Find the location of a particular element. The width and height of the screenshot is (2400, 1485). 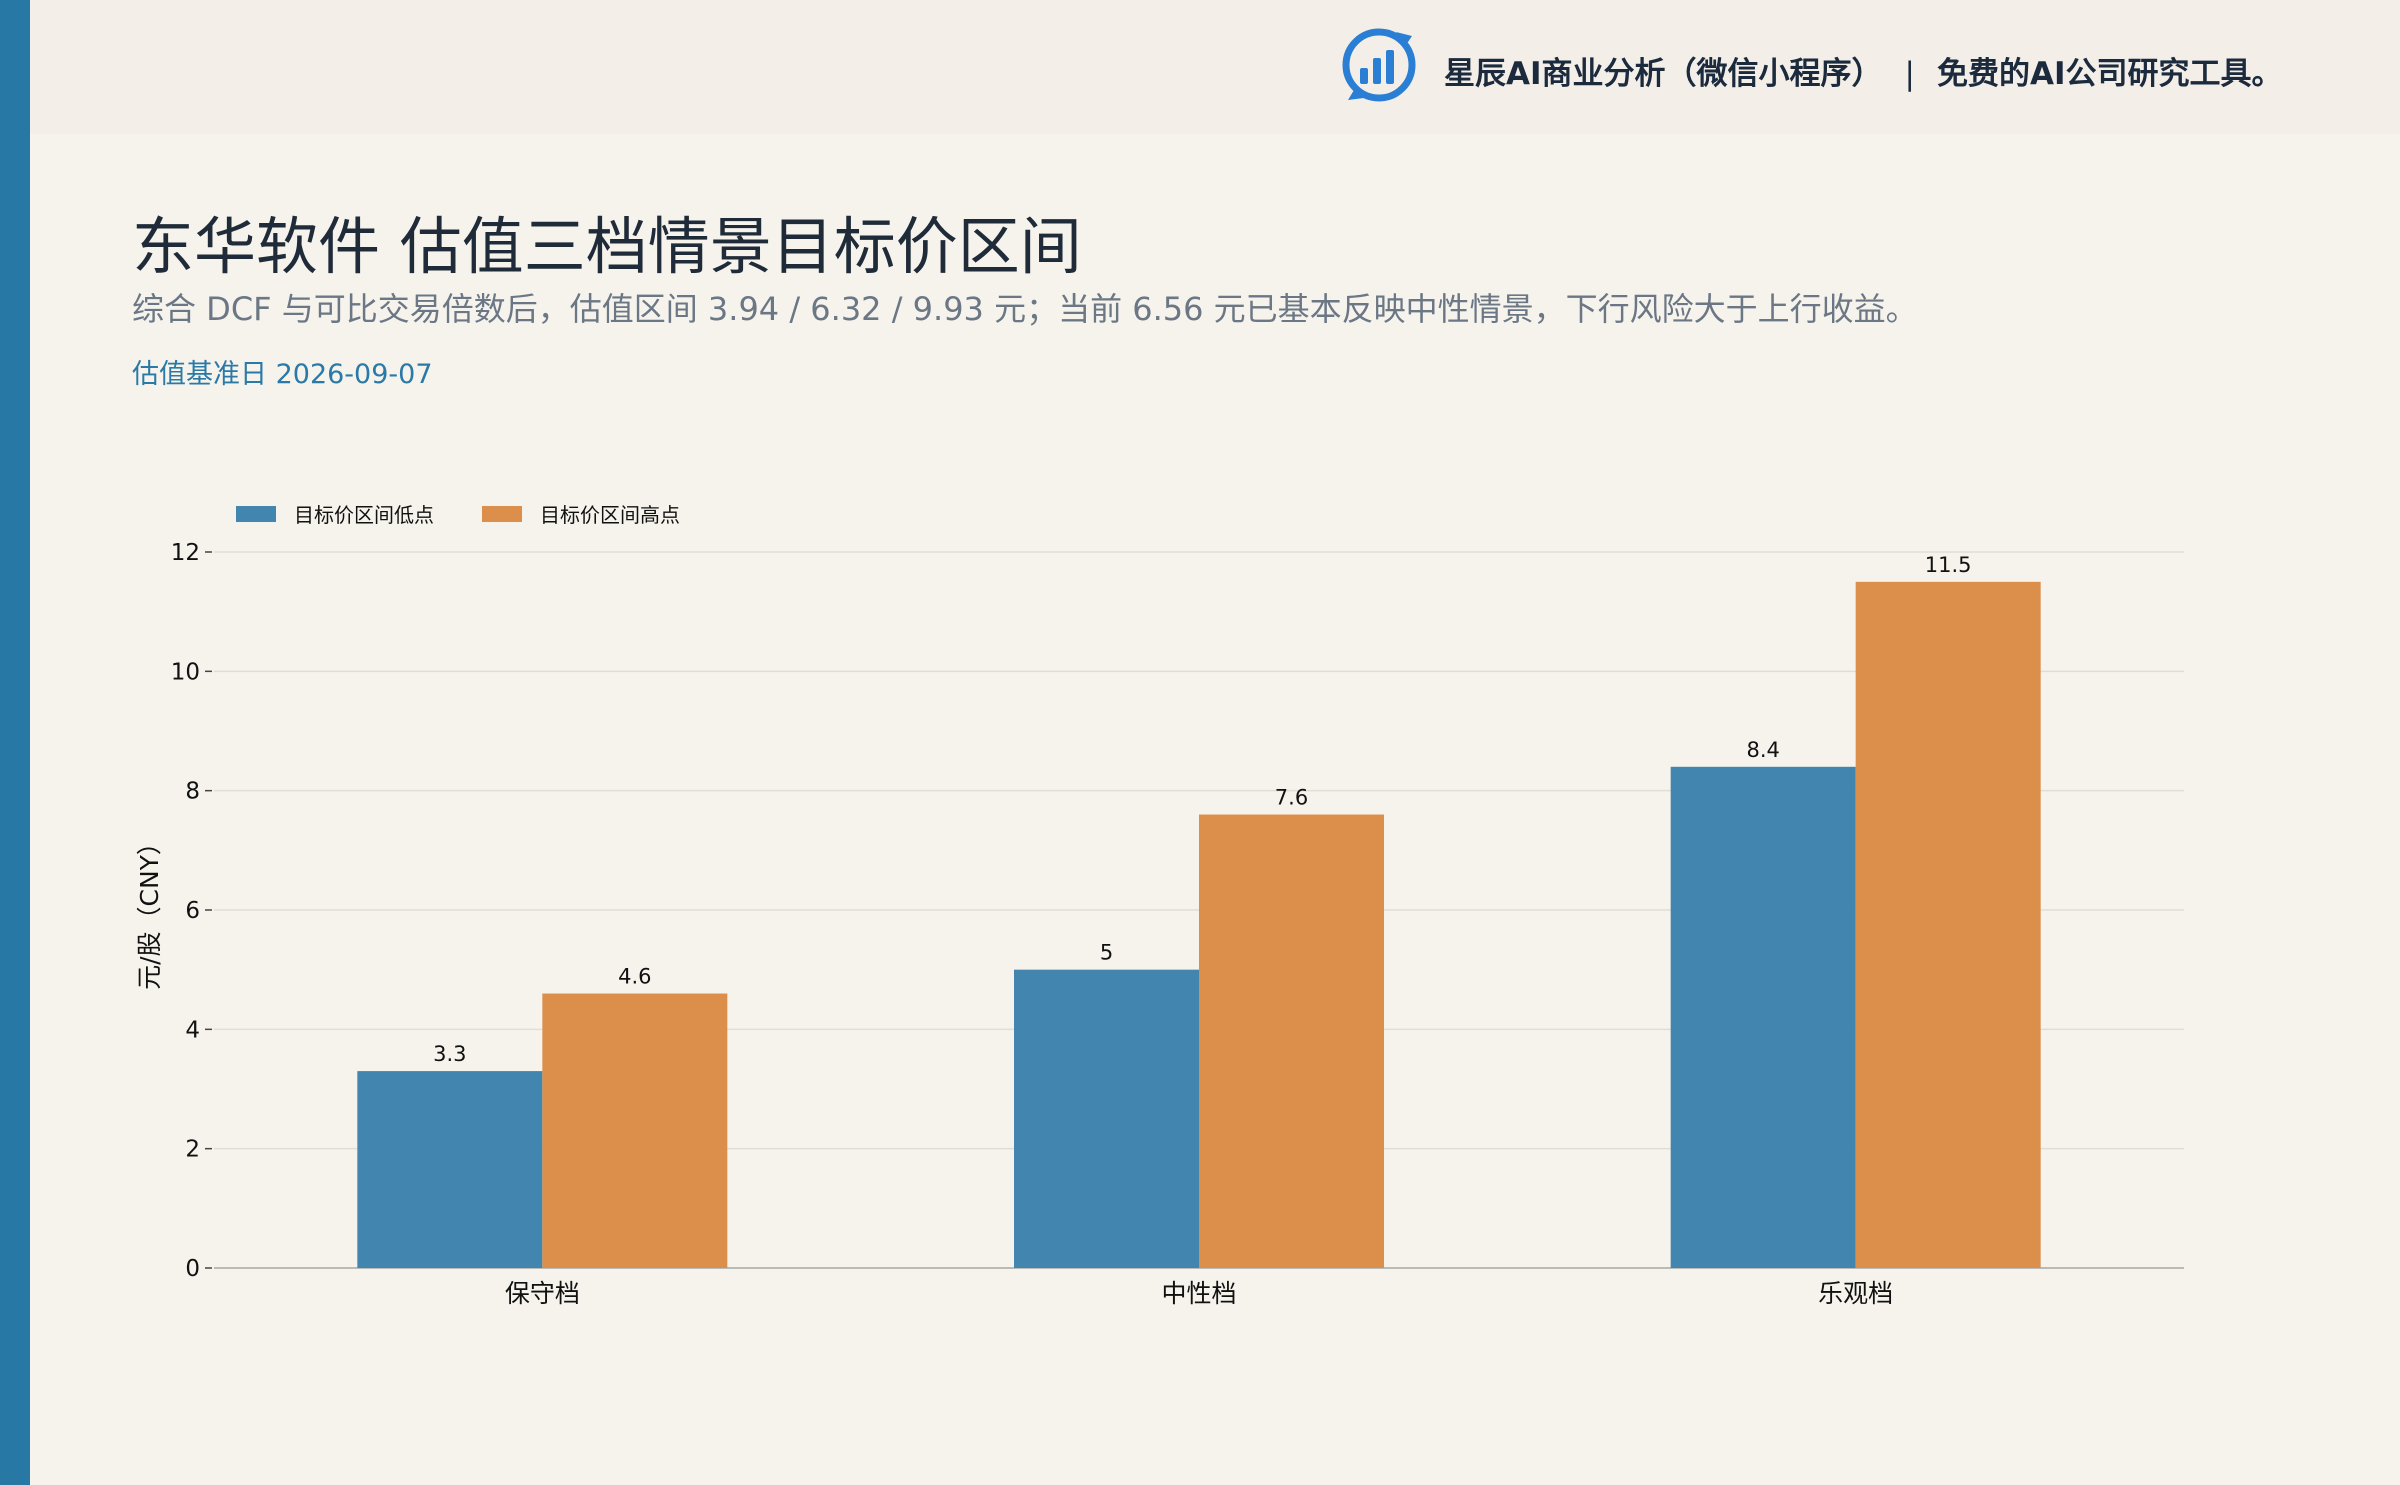

valuation-date: 估值基准日 2026-09-07 is located at coordinates (282, 374).